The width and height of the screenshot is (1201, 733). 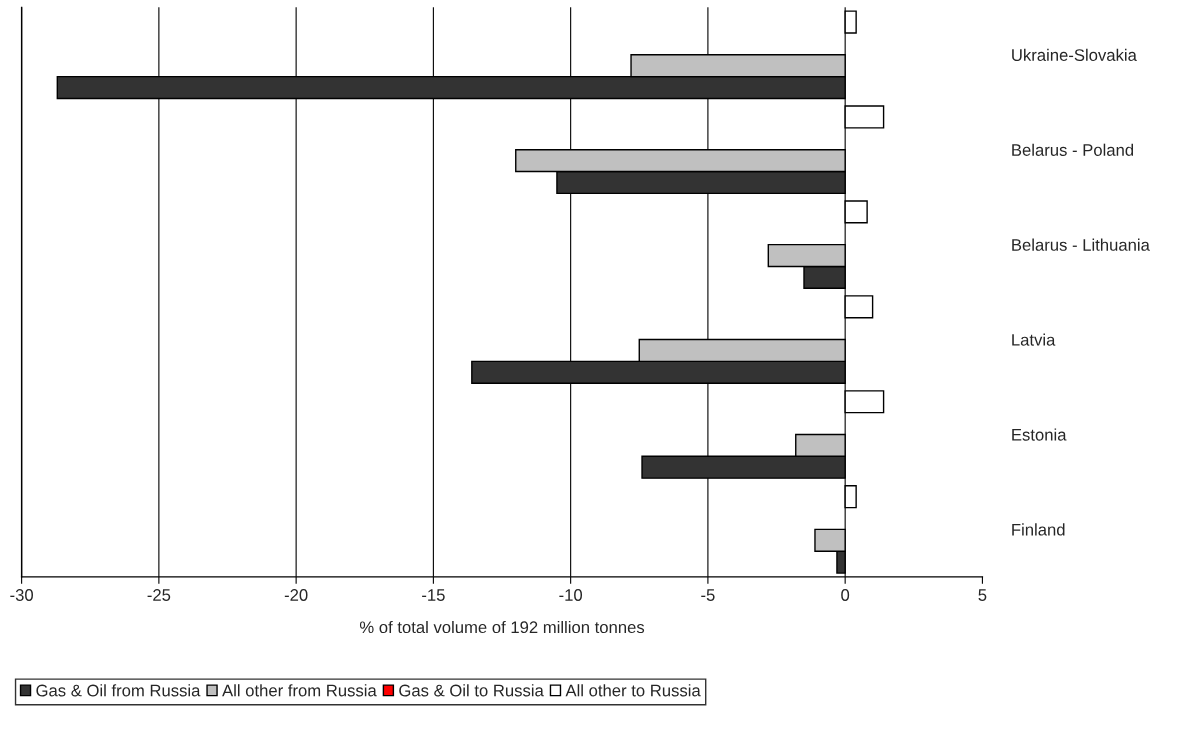 What do you see at coordinates (633, 690) in the screenshot?
I see `legend-label: All other to Russia` at bounding box center [633, 690].